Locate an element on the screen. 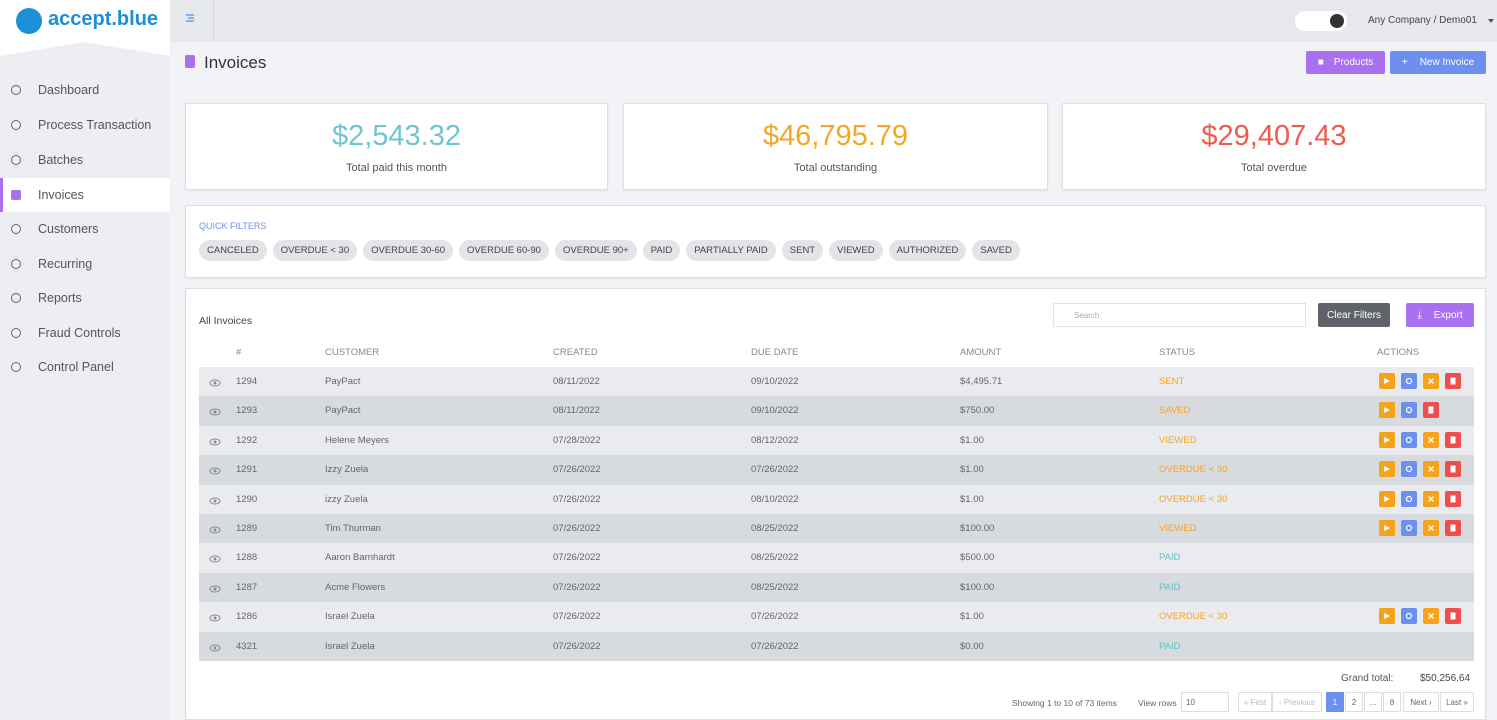 Image resolution: width=1497 pixels, height=720 pixels. account-menu: Any Company / Demo01 is located at coordinates (1422, 20).